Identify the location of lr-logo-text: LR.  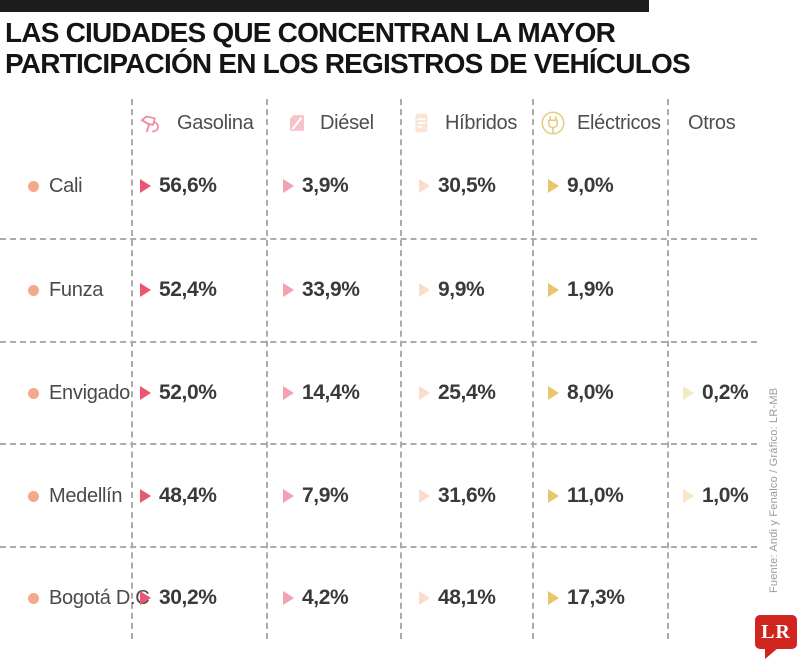
(776, 631).